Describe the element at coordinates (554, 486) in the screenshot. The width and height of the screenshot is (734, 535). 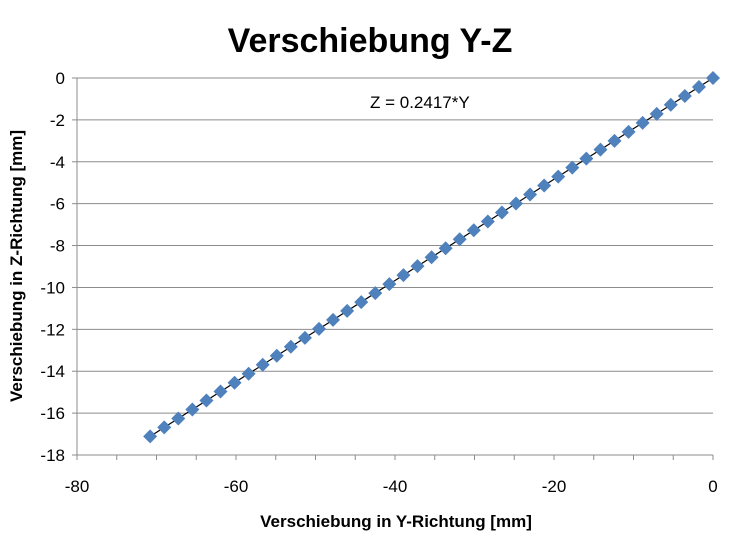
I see `x-tick-label: -20` at that location.